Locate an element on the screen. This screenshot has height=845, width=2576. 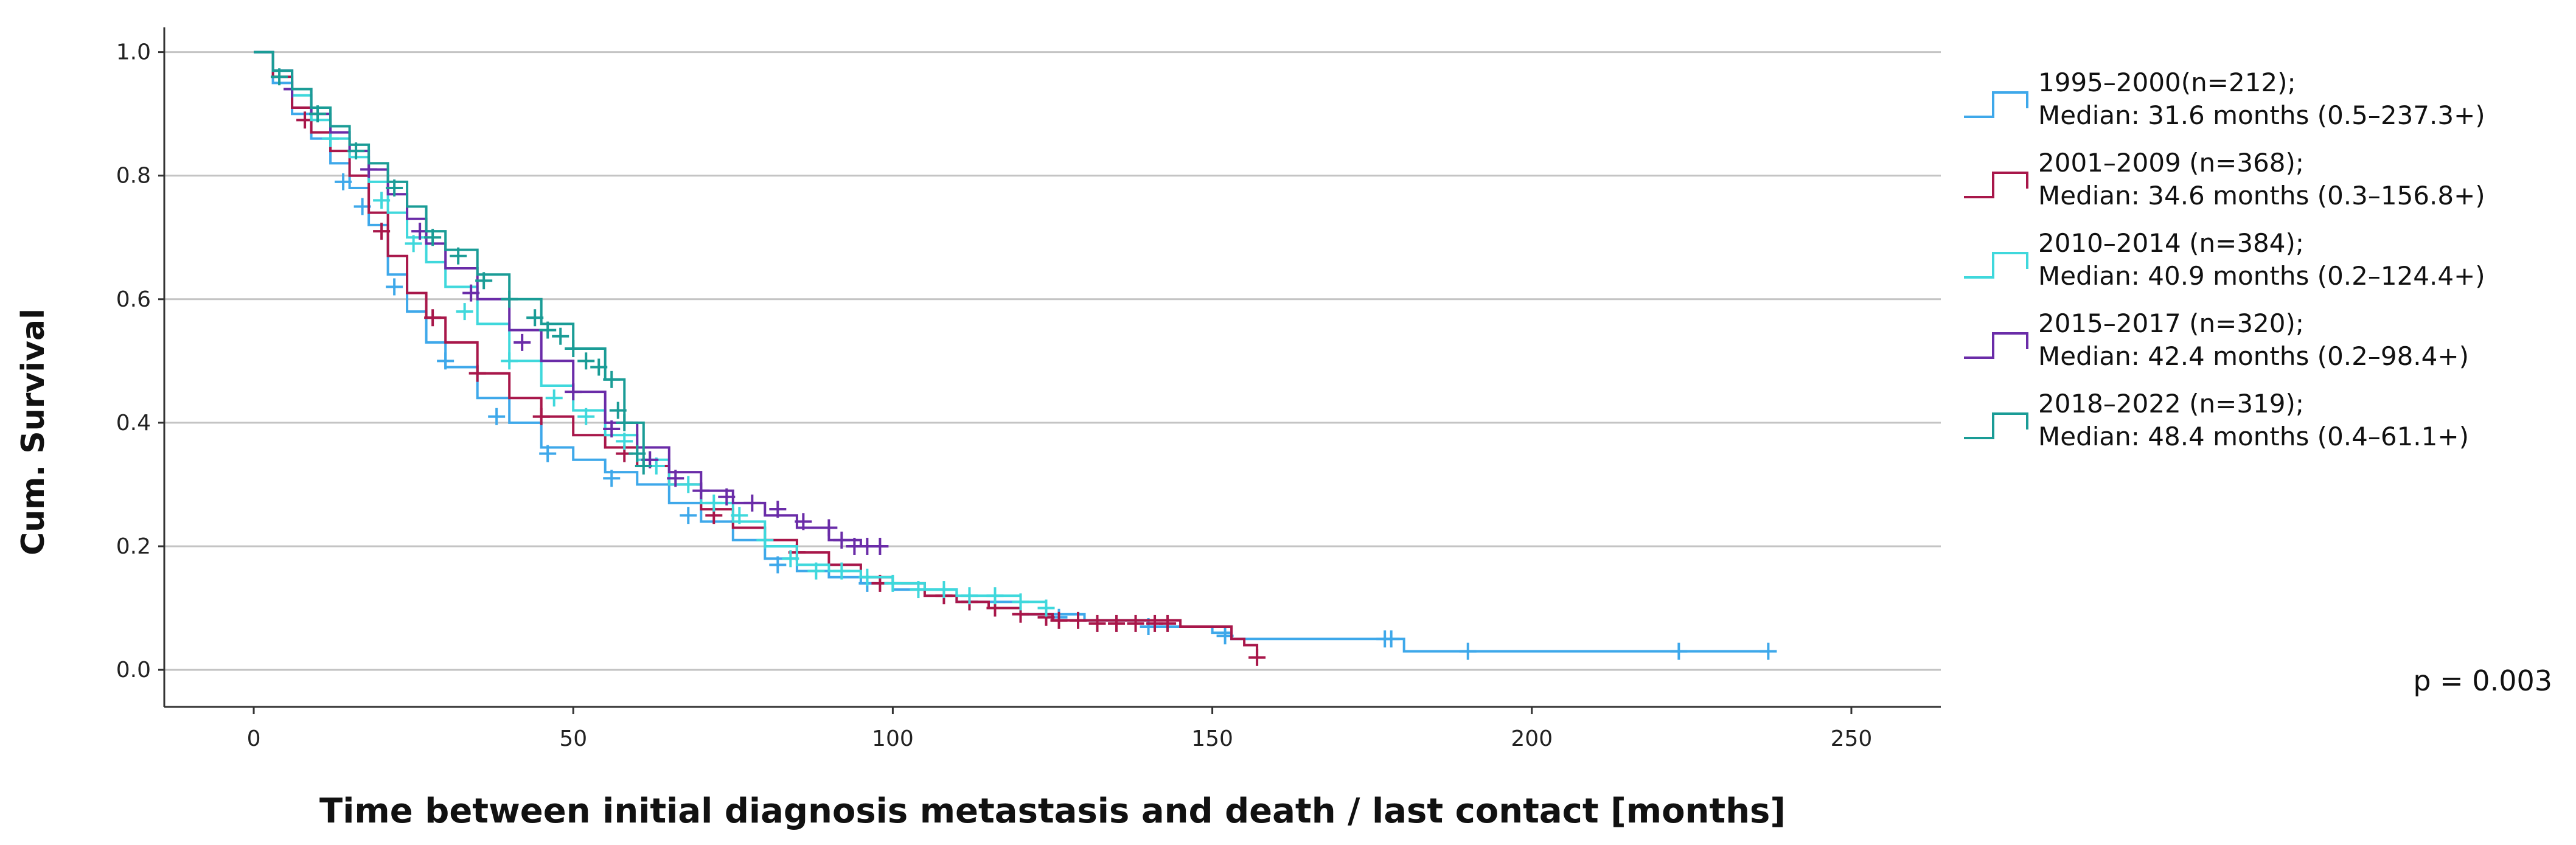
x-tick-label: 50 is located at coordinates (573, 738).